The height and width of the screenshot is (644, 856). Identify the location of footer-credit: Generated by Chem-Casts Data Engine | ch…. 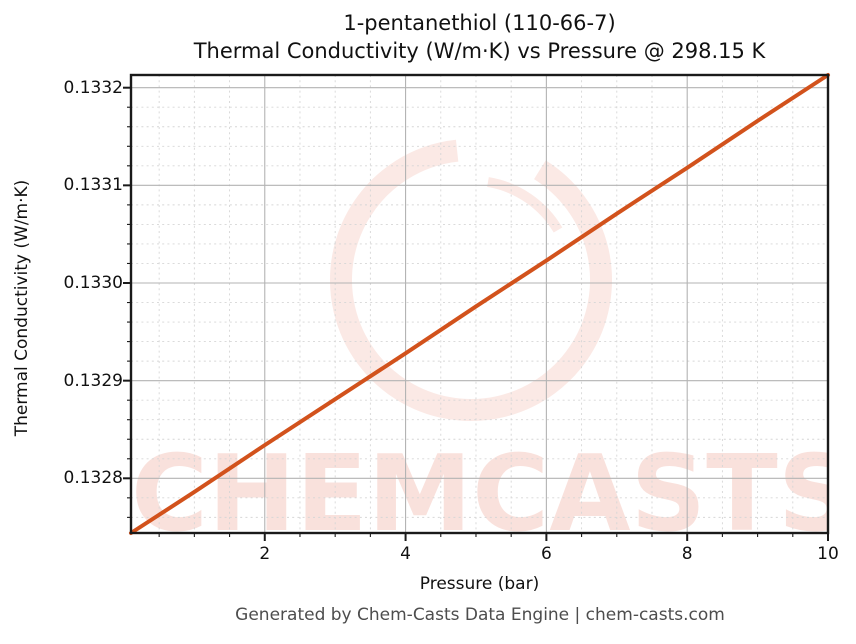
(480, 615).